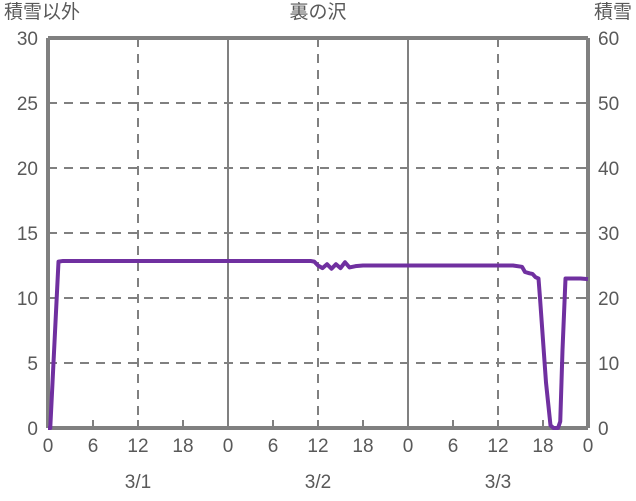 This screenshot has height=501, width=636. Describe the element at coordinates (138, 482) in the screenshot. I see `day-label: 3/1` at that location.